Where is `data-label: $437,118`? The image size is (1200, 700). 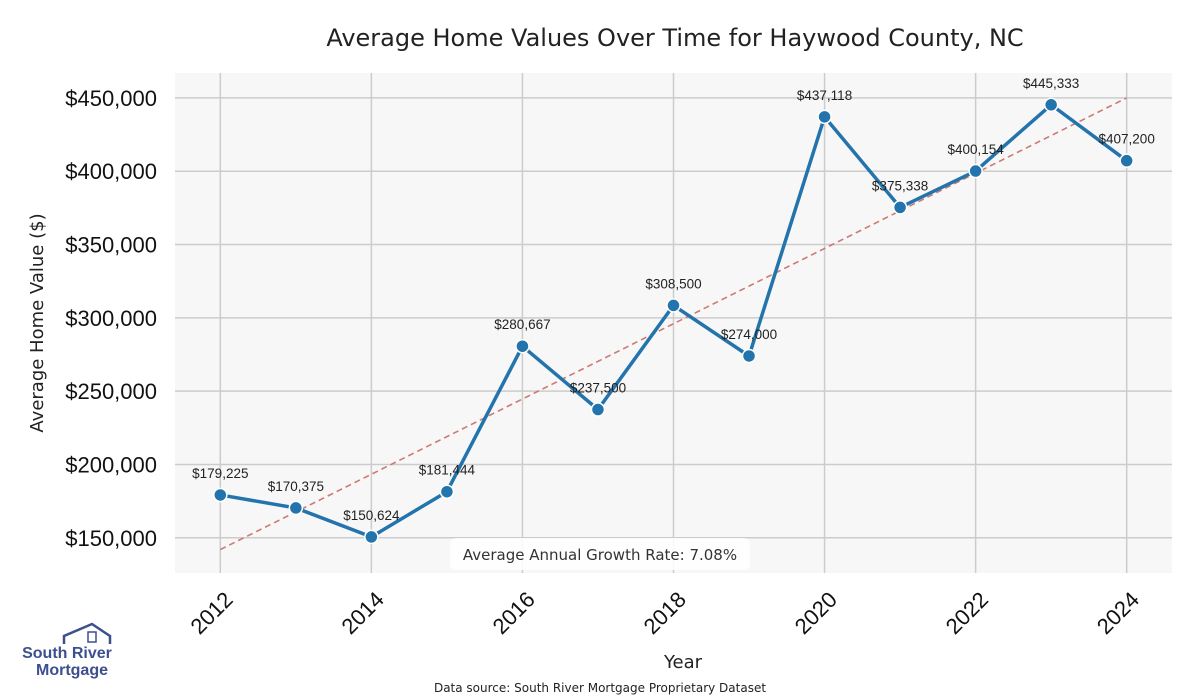 data-label: $437,118 is located at coordinates (824, 95).